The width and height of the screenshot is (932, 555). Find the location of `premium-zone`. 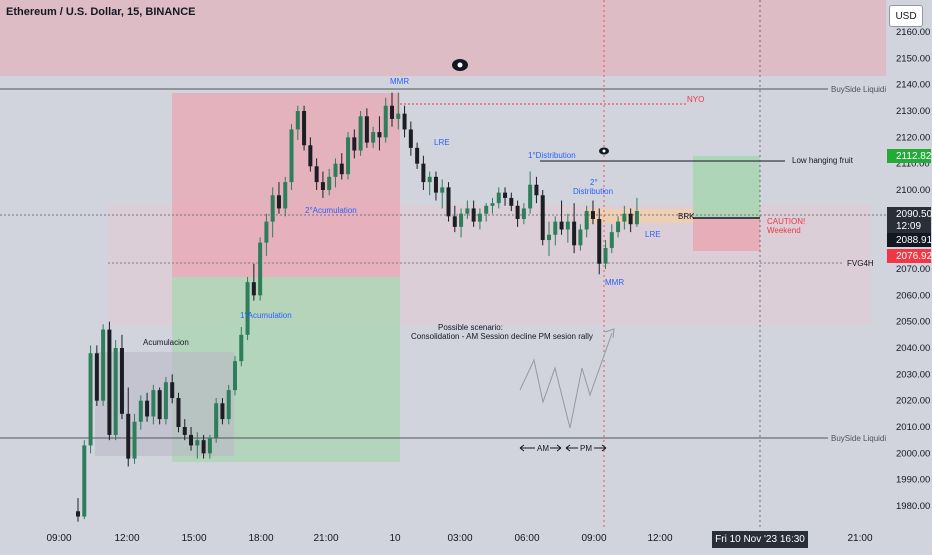

premium-zone is located at coordinates (443, 38).